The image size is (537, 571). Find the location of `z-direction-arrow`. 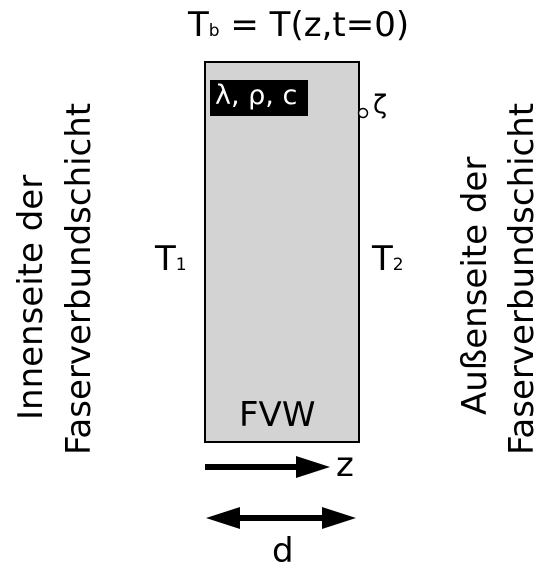

z-direction-arrow is located at coordinates (267, 467).